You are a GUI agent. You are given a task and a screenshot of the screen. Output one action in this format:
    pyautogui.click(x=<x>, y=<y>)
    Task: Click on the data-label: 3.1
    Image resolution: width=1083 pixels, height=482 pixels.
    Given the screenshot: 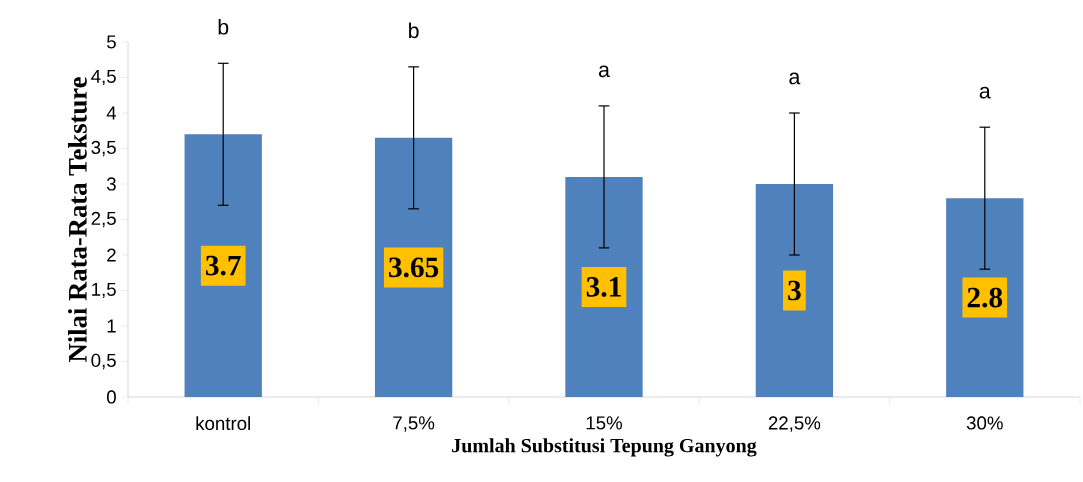 What is the action you would take?
    pyautogui.click(x=603, y=287)
    